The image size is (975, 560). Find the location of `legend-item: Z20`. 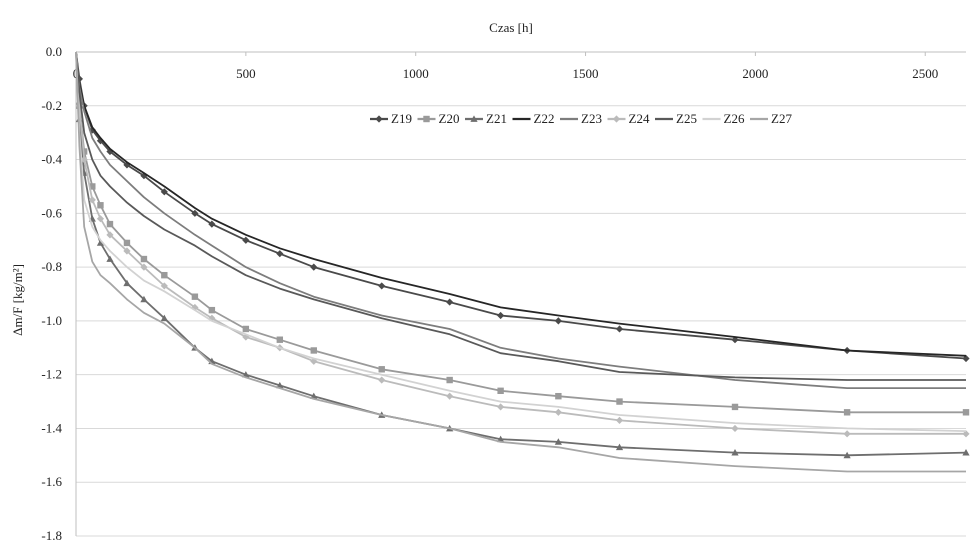

legend-item: Z20 is located at coordinates (438, 118).